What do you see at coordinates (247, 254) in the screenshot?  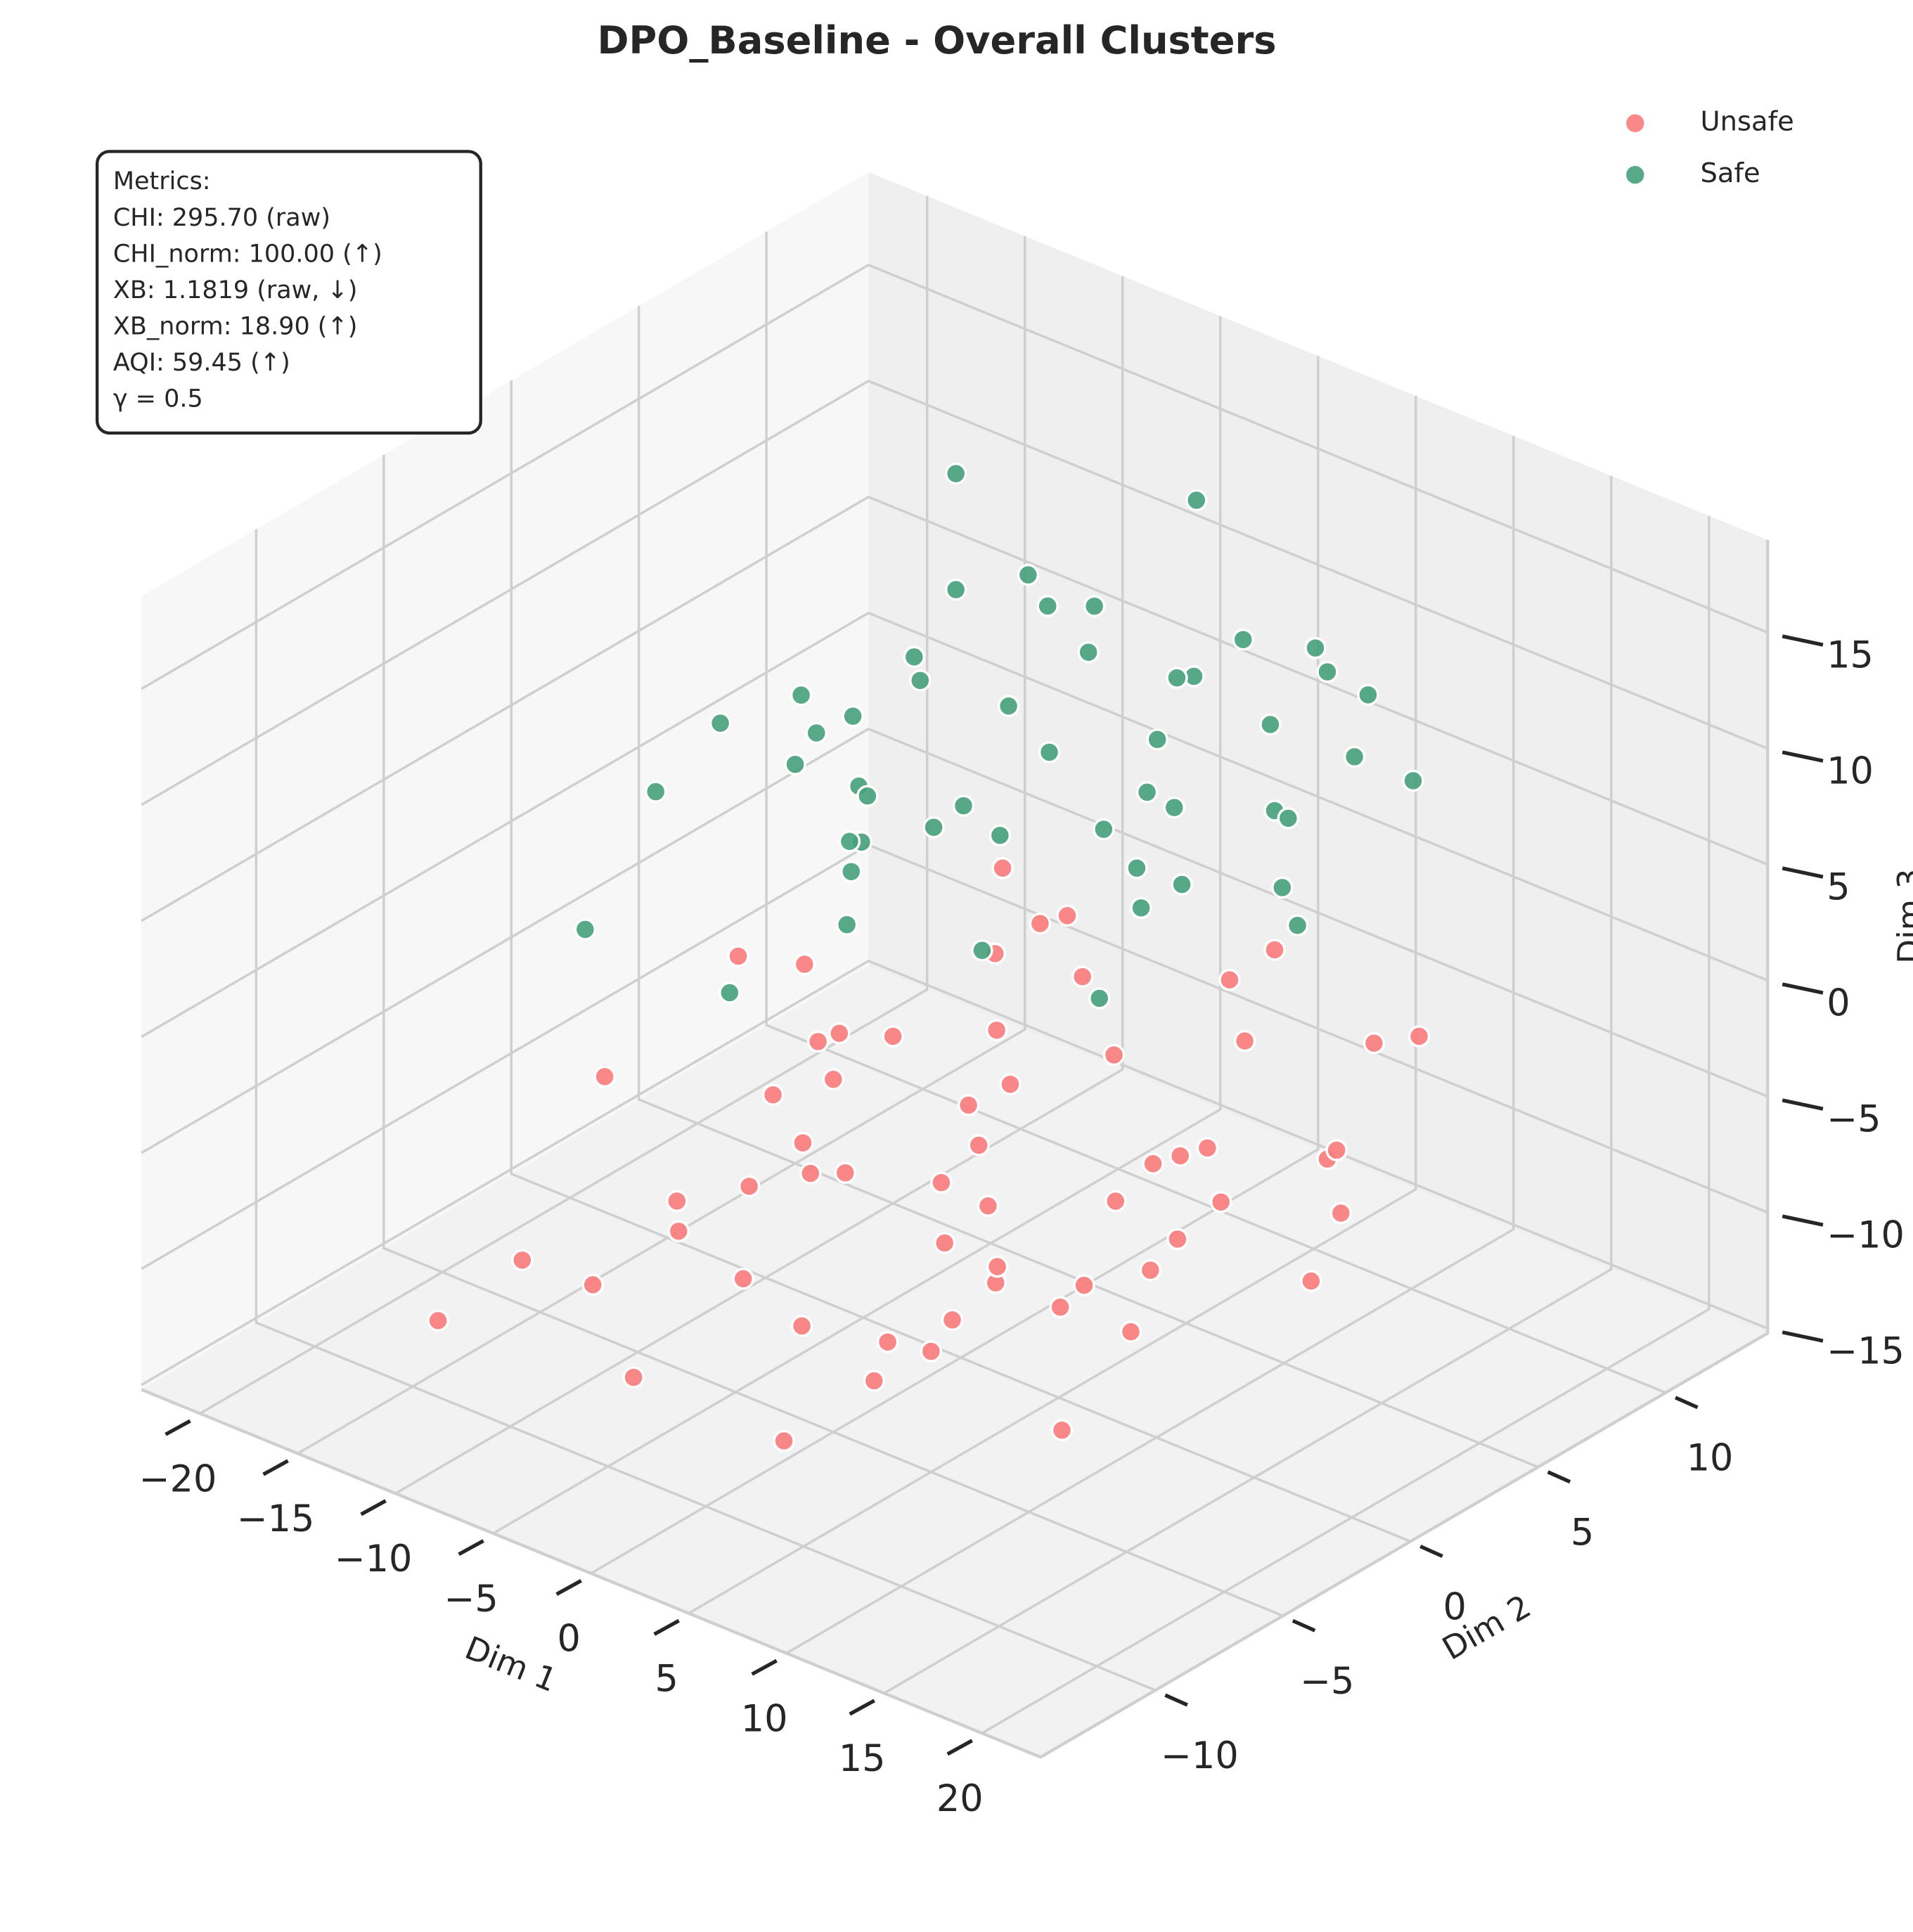 I see `annotation-line: CHI_norm: 100.00 (↑)` at bounding box center [247, 254].